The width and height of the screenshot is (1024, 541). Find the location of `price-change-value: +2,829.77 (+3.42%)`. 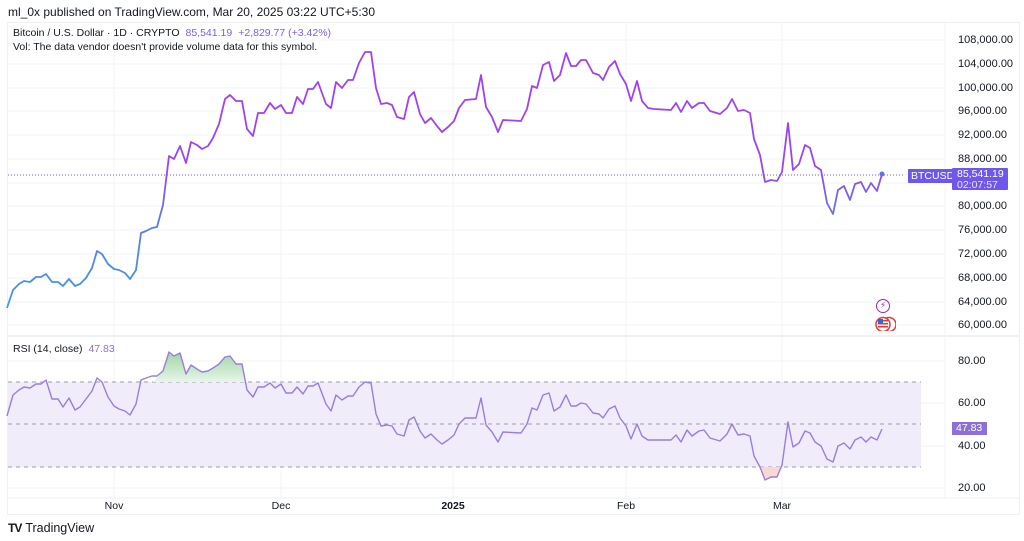

price-change-value: +2,829.77 (+3.42%) is located at coordinates (285, 33).